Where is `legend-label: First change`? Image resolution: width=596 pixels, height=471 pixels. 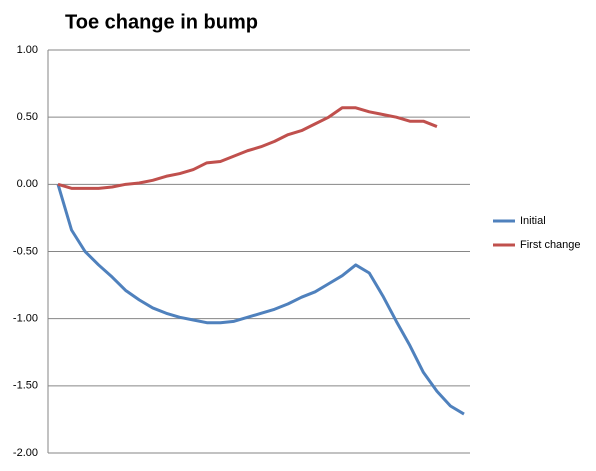
legend-label: First change is located at coordinates (550, 245).